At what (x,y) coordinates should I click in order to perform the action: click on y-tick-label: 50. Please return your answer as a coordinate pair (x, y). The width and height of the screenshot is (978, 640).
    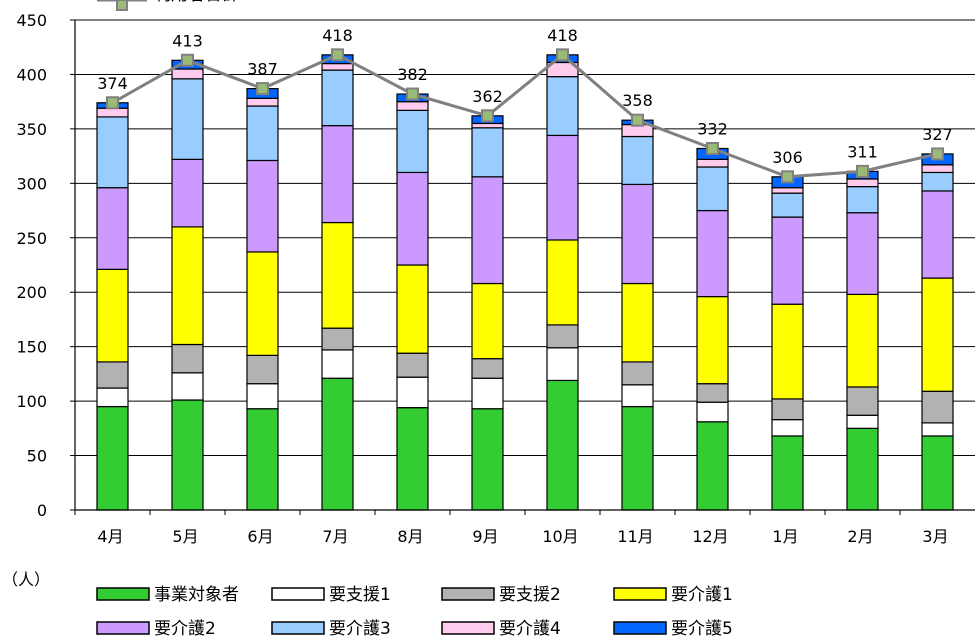
    Looking at the image, I should click on (37, 456).